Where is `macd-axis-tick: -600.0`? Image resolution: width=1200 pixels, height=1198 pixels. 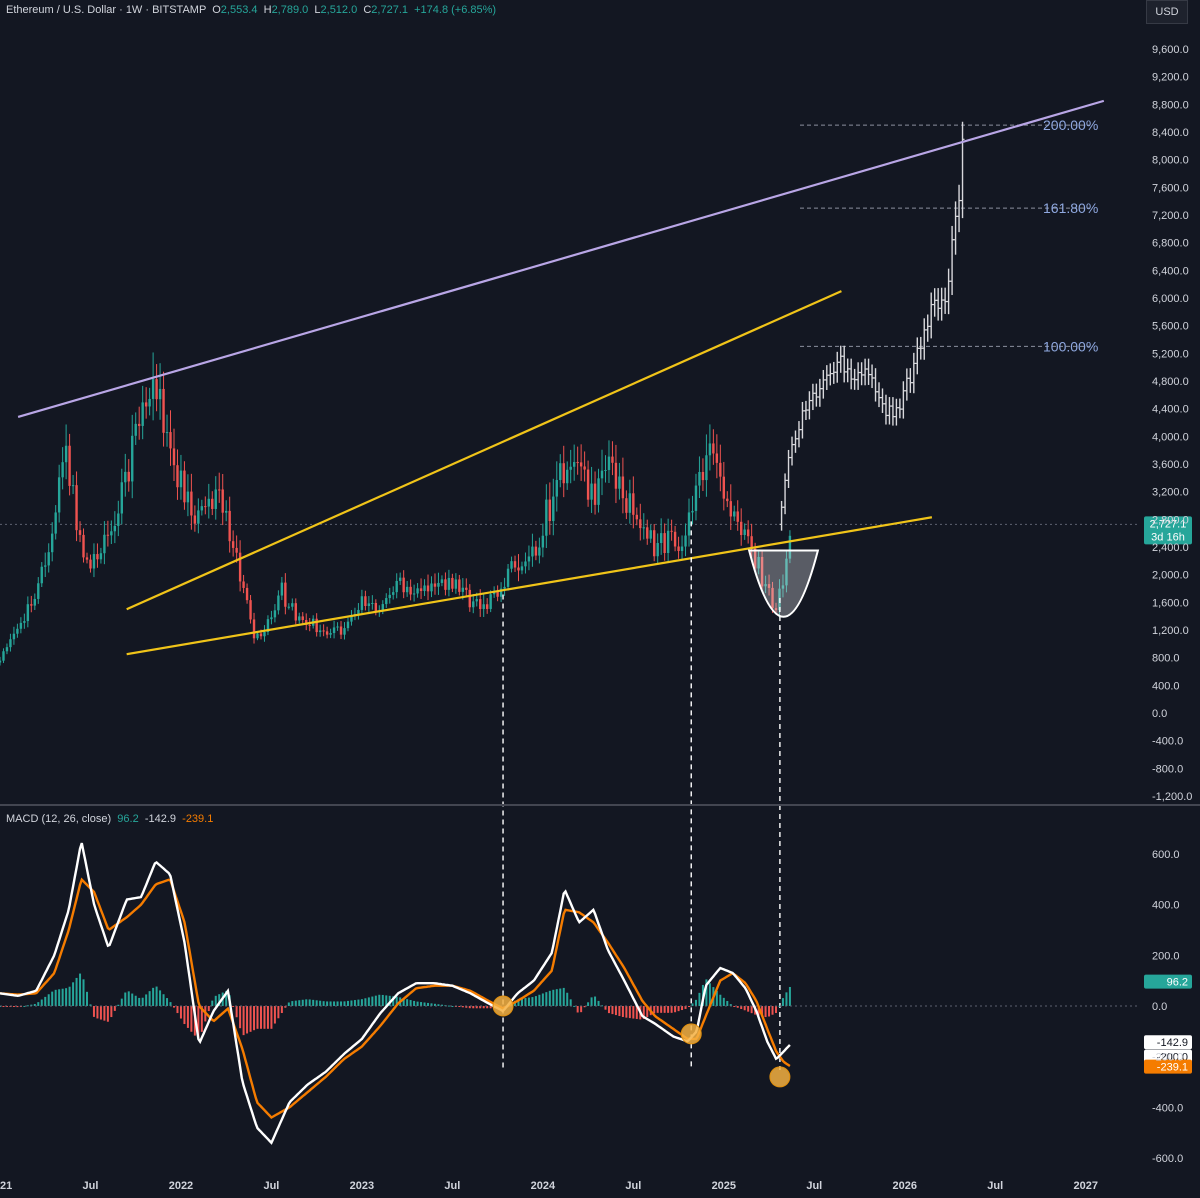
macd-axis-tick: -600.0 is located at coordinates (1167, 1159).